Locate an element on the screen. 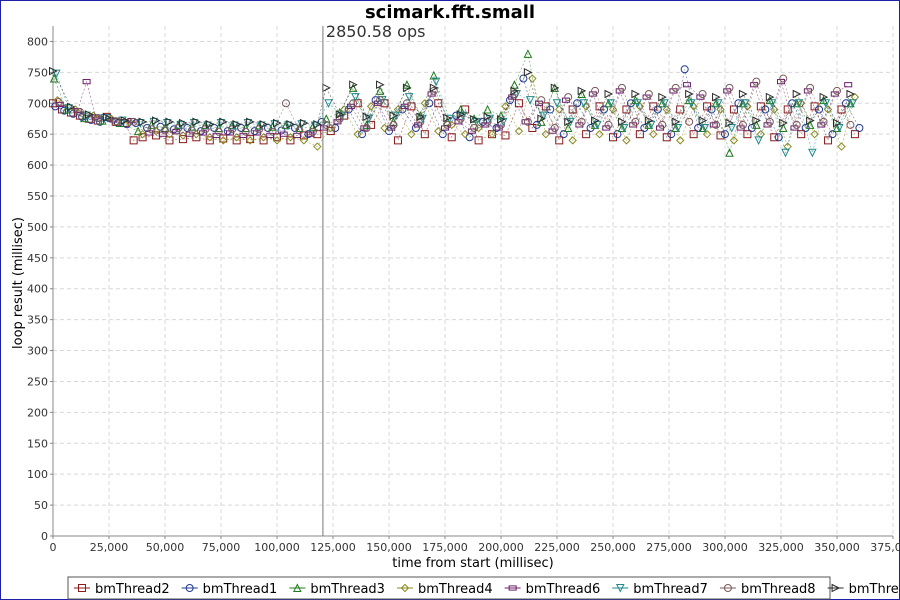 The width and height of the screenshot is (900, 600). legend-marker is located at coordinates (836, 588).